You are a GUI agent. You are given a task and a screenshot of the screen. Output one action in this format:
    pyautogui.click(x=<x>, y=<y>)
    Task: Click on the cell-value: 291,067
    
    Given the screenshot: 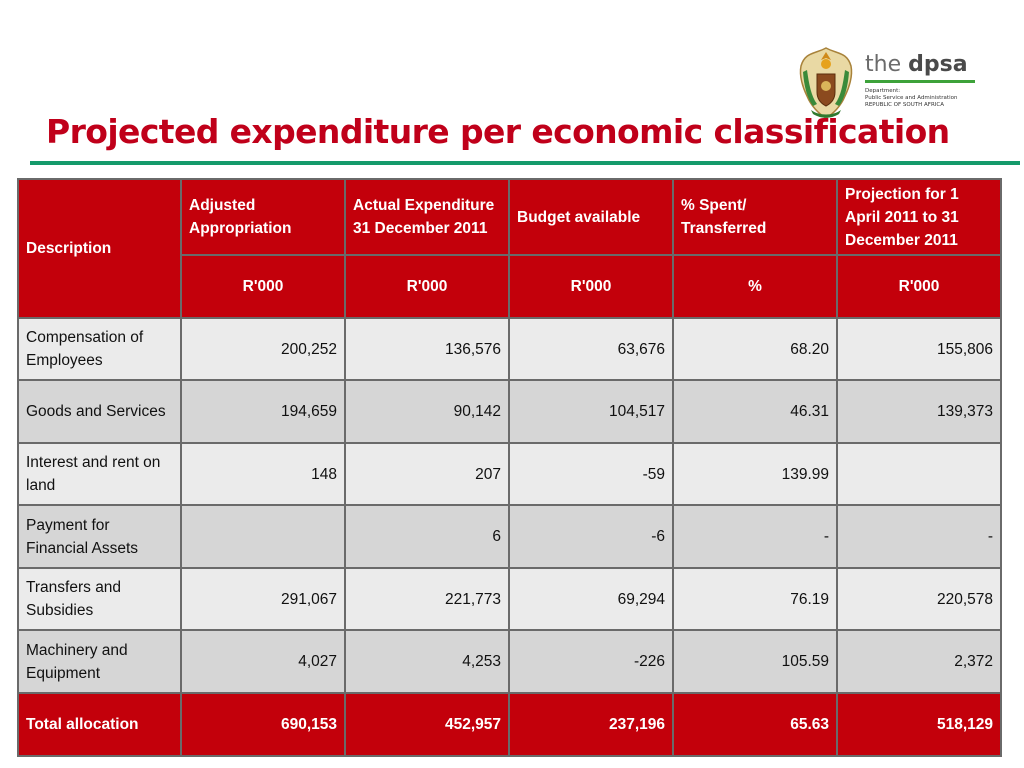 What is the action you would take?
    pyautogui.click(x=263, y=599)
    